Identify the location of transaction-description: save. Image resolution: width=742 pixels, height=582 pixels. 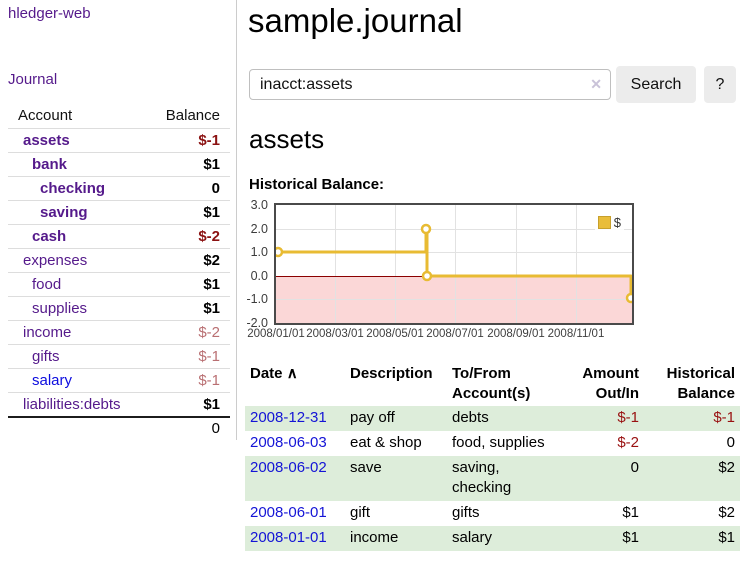
(396, 478).